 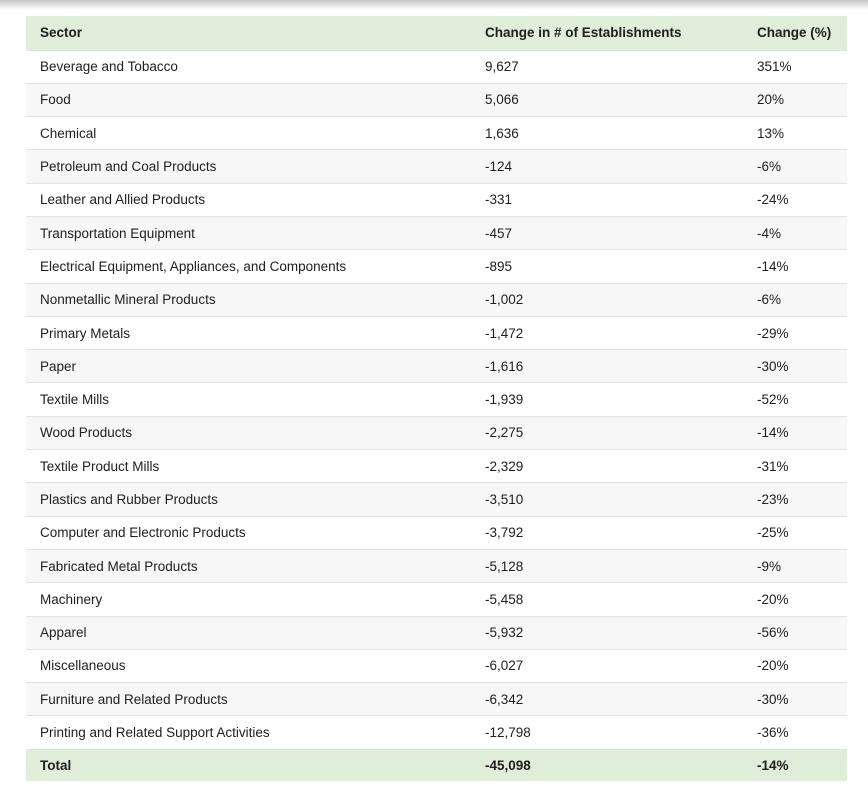 I want to click on table-row: Textile Mills -1,939 -52%, so click(x=436, y=399).